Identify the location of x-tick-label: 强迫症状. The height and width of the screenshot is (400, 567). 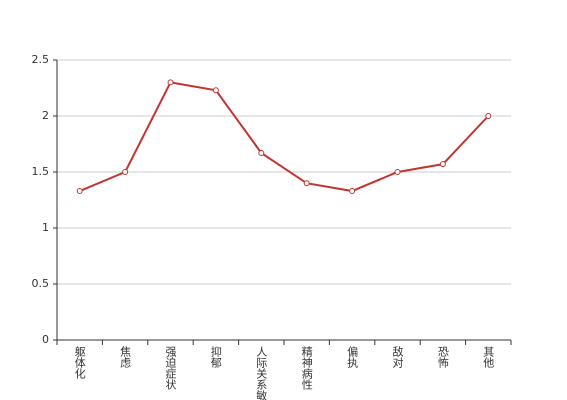
(170, 368).